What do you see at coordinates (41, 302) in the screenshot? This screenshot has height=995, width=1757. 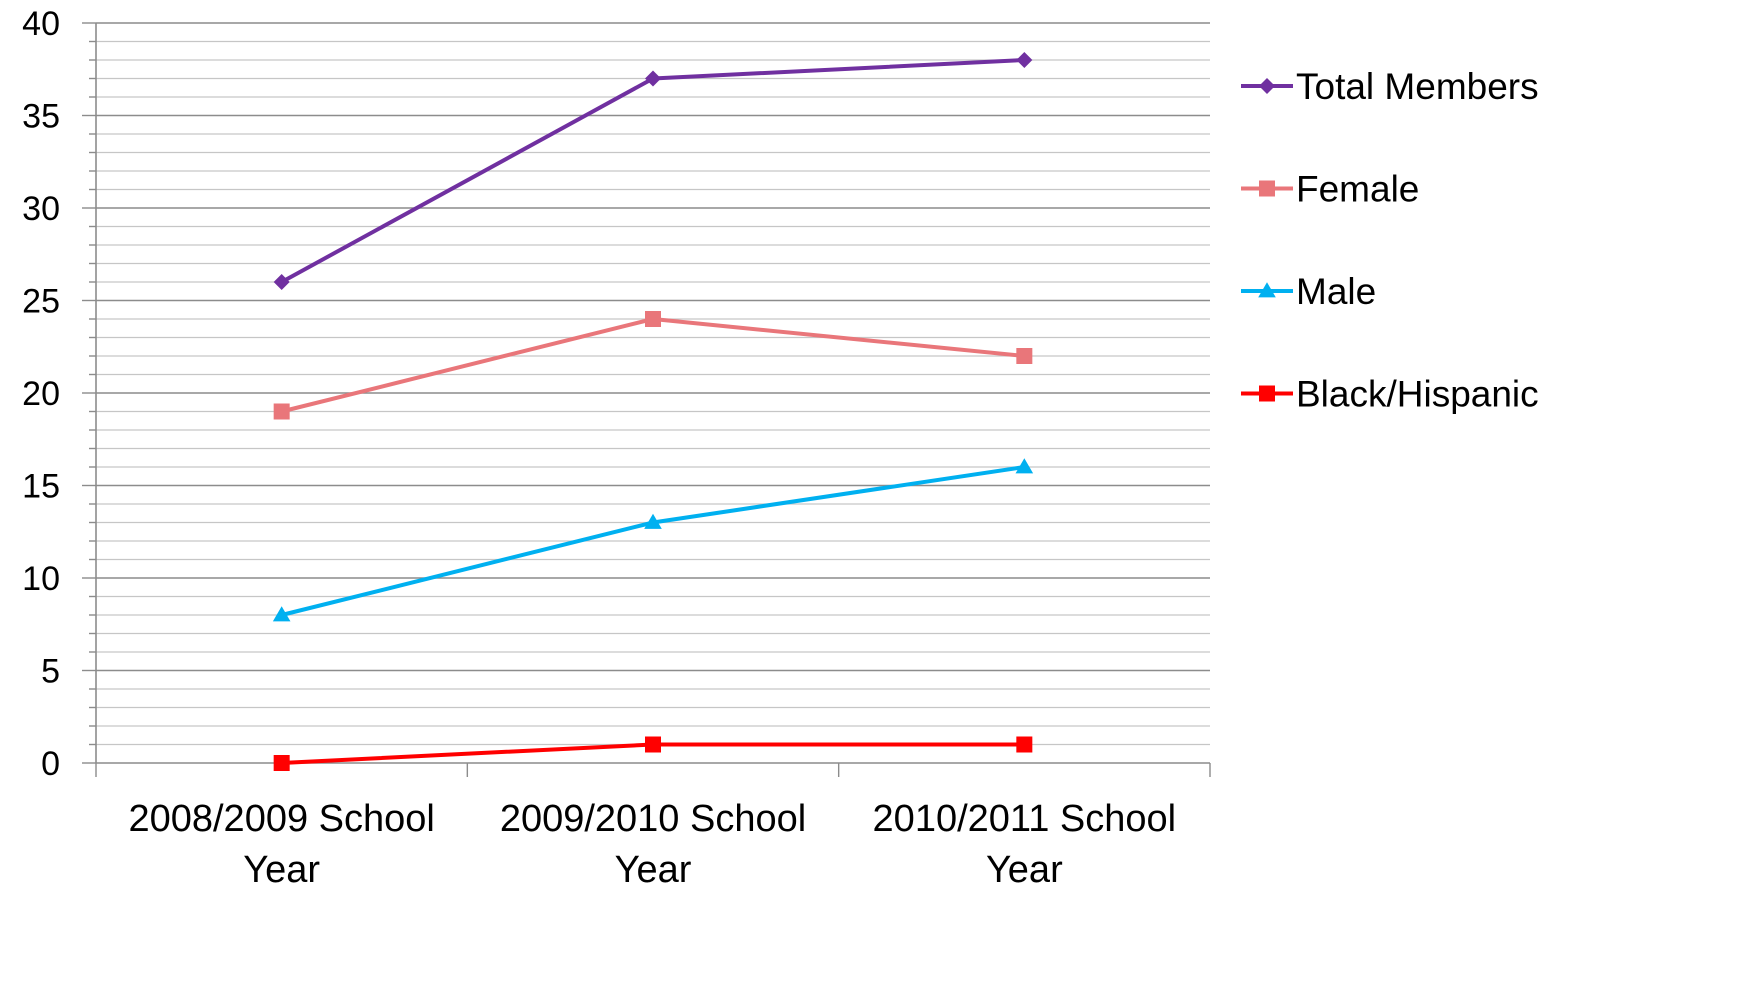 I see `y-tick-label: 25` at bounding box center [41, 302].